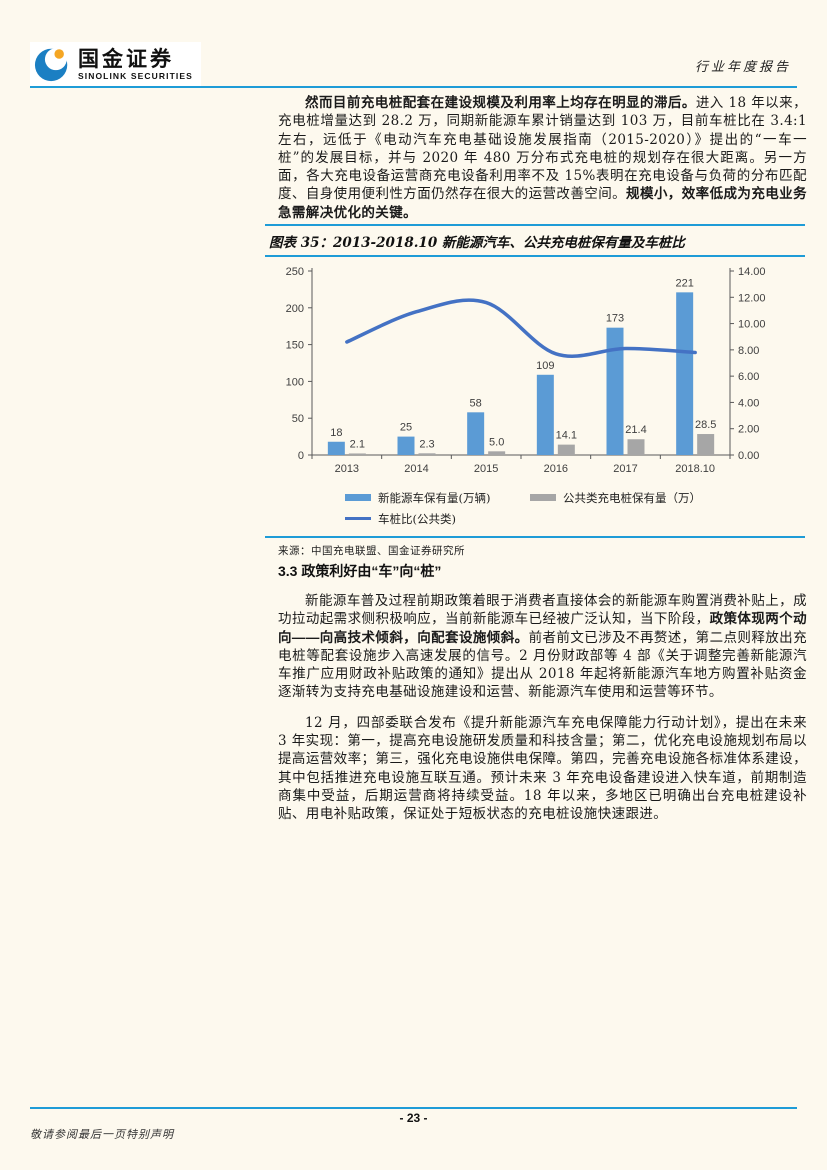  Describe the element at coordinates (295, 382) in the screenshot. I see `svg-text: 100` at that location.